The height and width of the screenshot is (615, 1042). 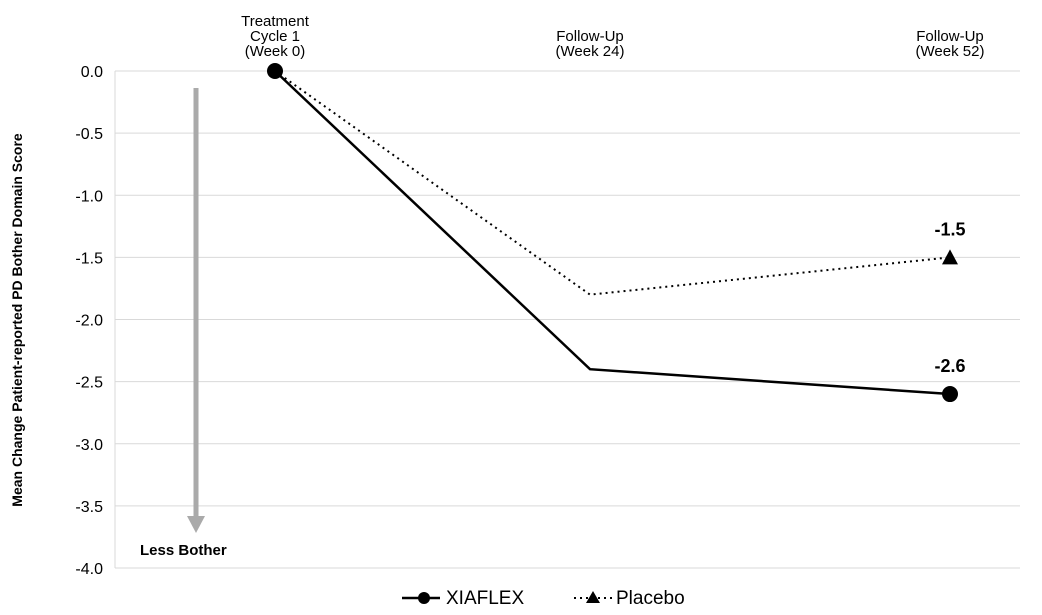 I want to click on data-label: -1.5, so click(x=949, y=229).